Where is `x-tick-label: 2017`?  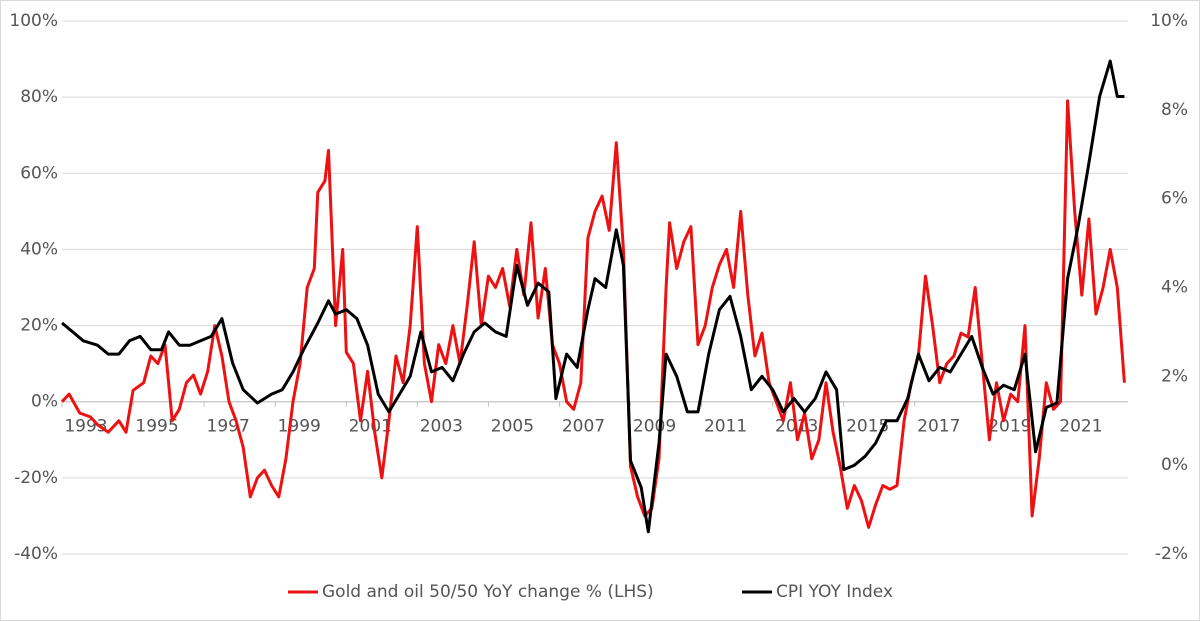
x-tick-label: 2017 is located at coordinates (938, 427).